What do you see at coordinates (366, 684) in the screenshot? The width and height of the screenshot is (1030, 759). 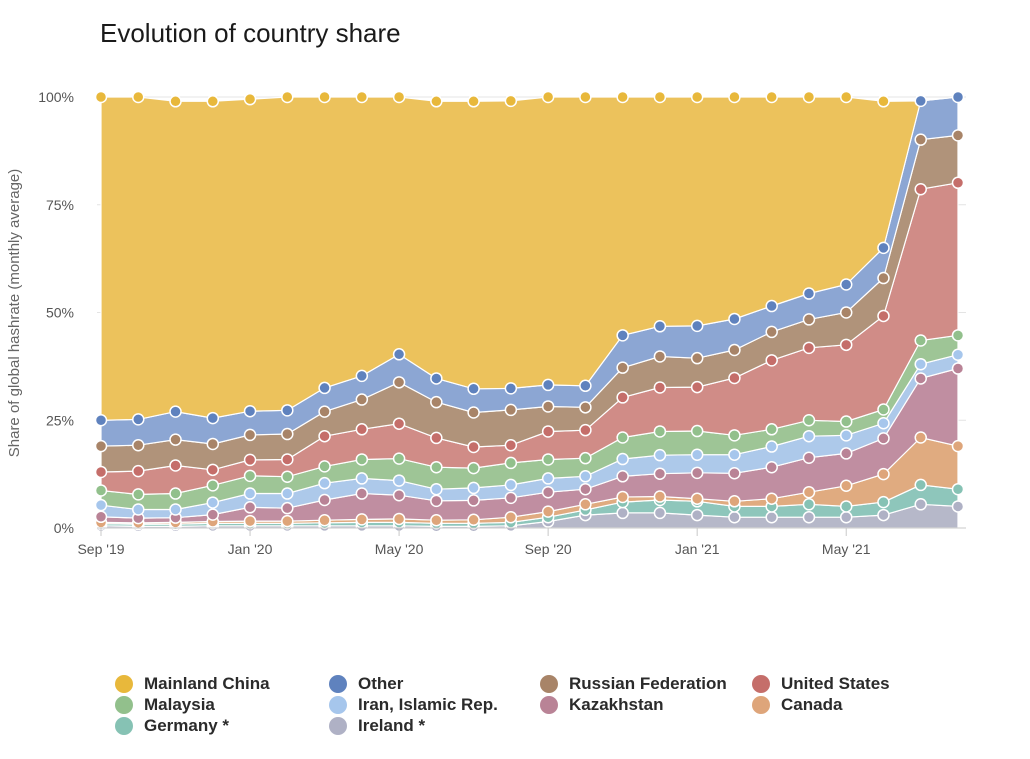 I see `legend-item: Other` at bounding box center [366, 684].